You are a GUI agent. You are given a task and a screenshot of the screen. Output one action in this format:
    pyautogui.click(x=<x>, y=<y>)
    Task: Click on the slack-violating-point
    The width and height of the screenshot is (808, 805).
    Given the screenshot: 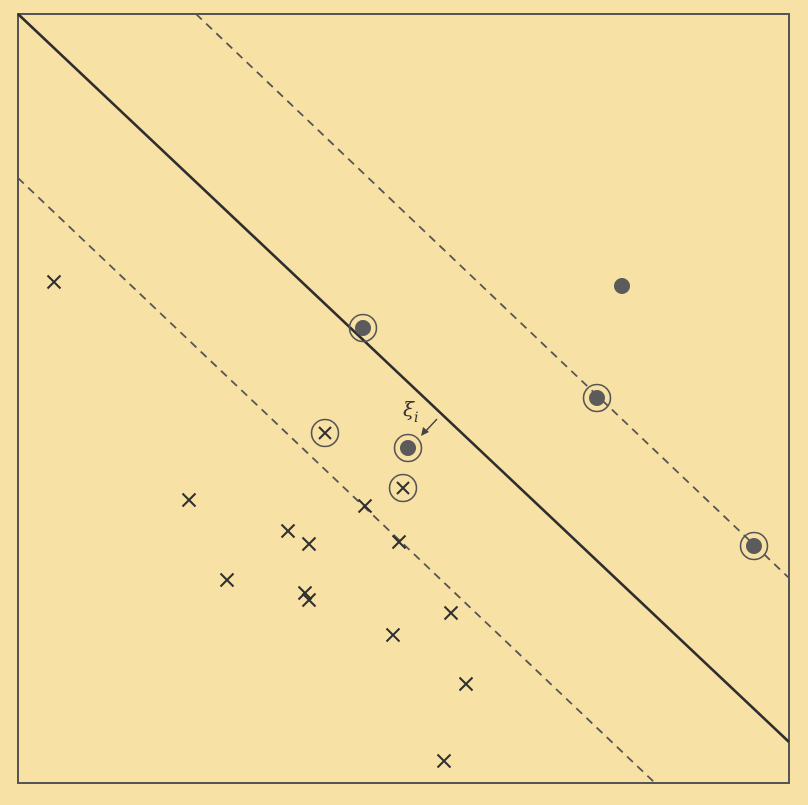 What is the action you would take?
    pyautogui.click(x=408, y=448)
    